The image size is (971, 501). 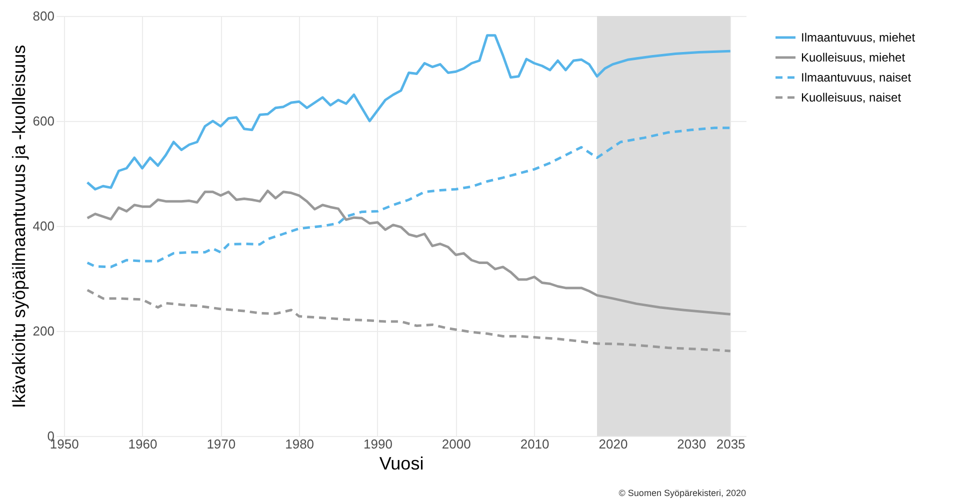 What do you see at coordinates (851, 97) in the screenshot?
I see `legend-label: Kuolleisuus, naiset` at bounding box center [851, 97].